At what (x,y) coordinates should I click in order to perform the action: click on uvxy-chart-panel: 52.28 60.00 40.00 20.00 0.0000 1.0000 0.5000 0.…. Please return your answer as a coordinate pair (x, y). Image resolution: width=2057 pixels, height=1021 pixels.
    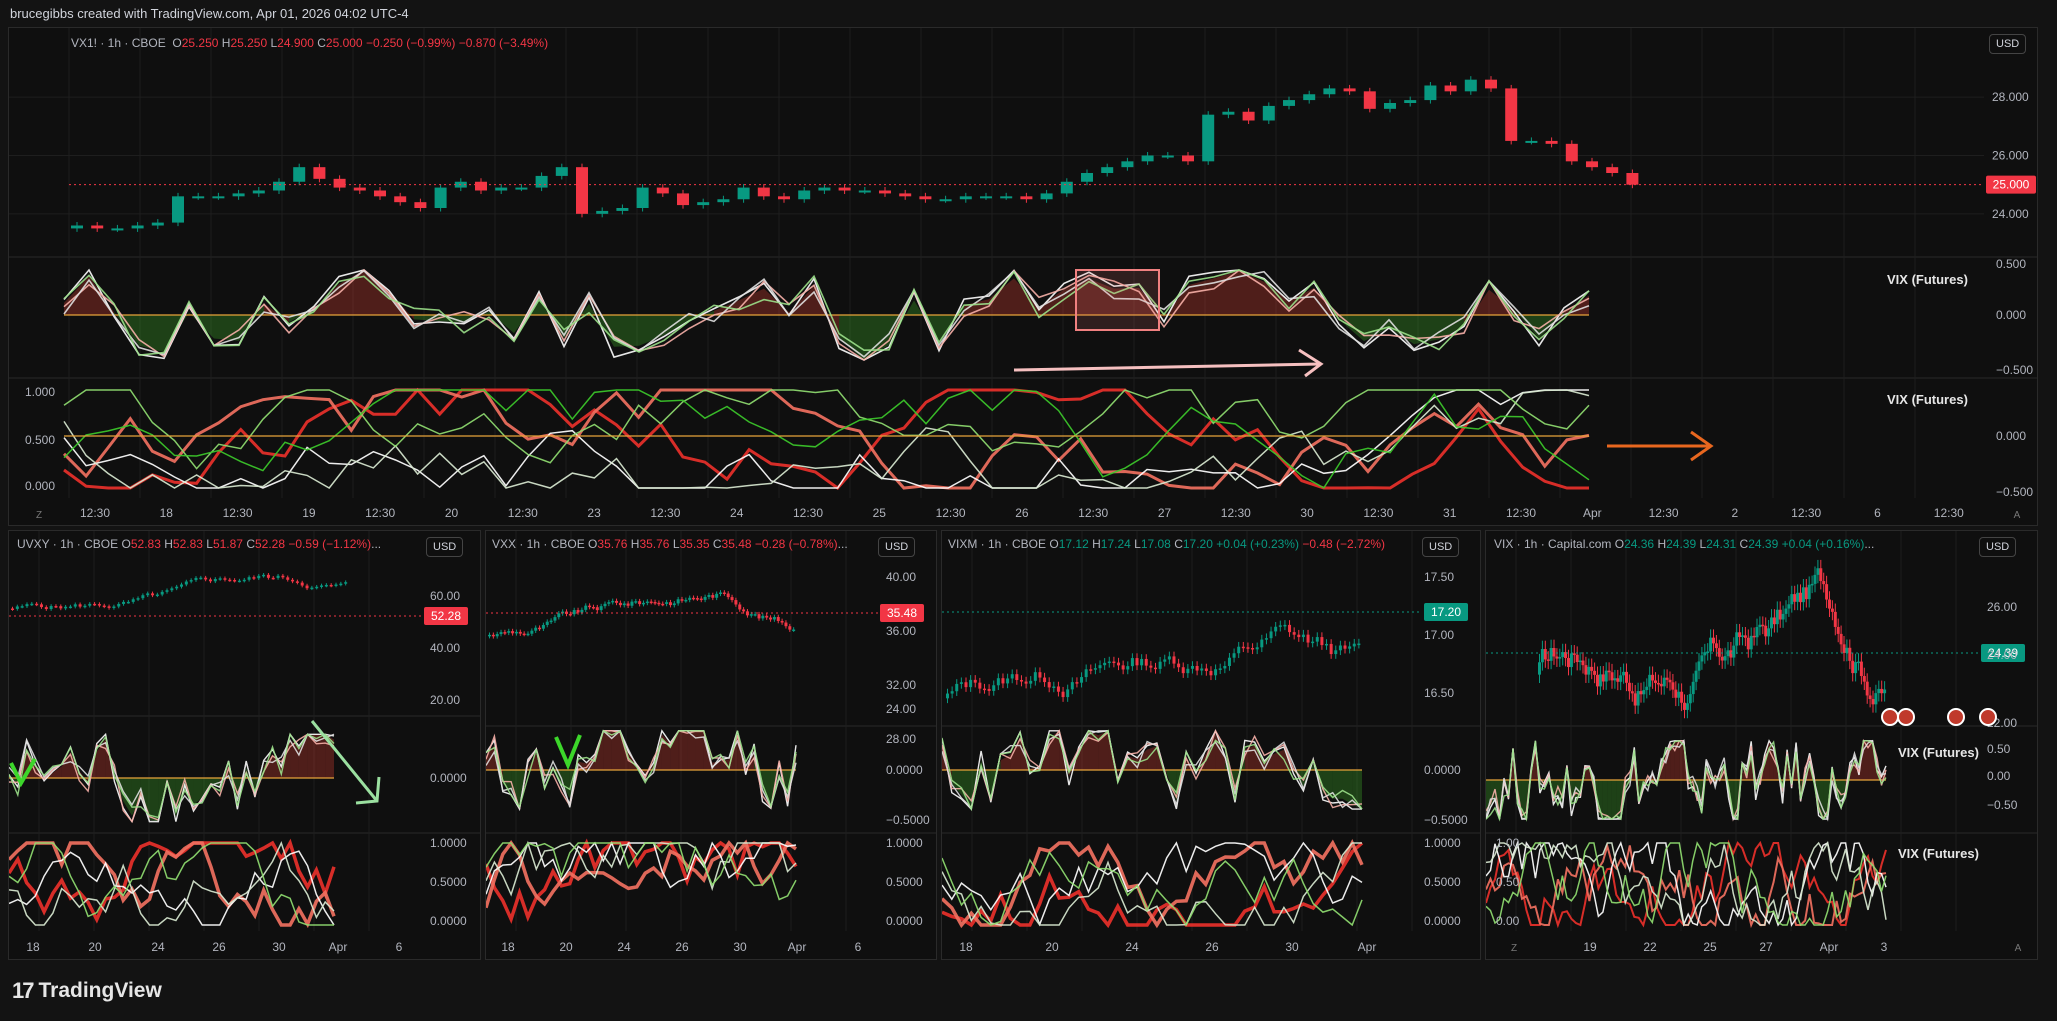
    Looking at the image, I should click on (244, 745).